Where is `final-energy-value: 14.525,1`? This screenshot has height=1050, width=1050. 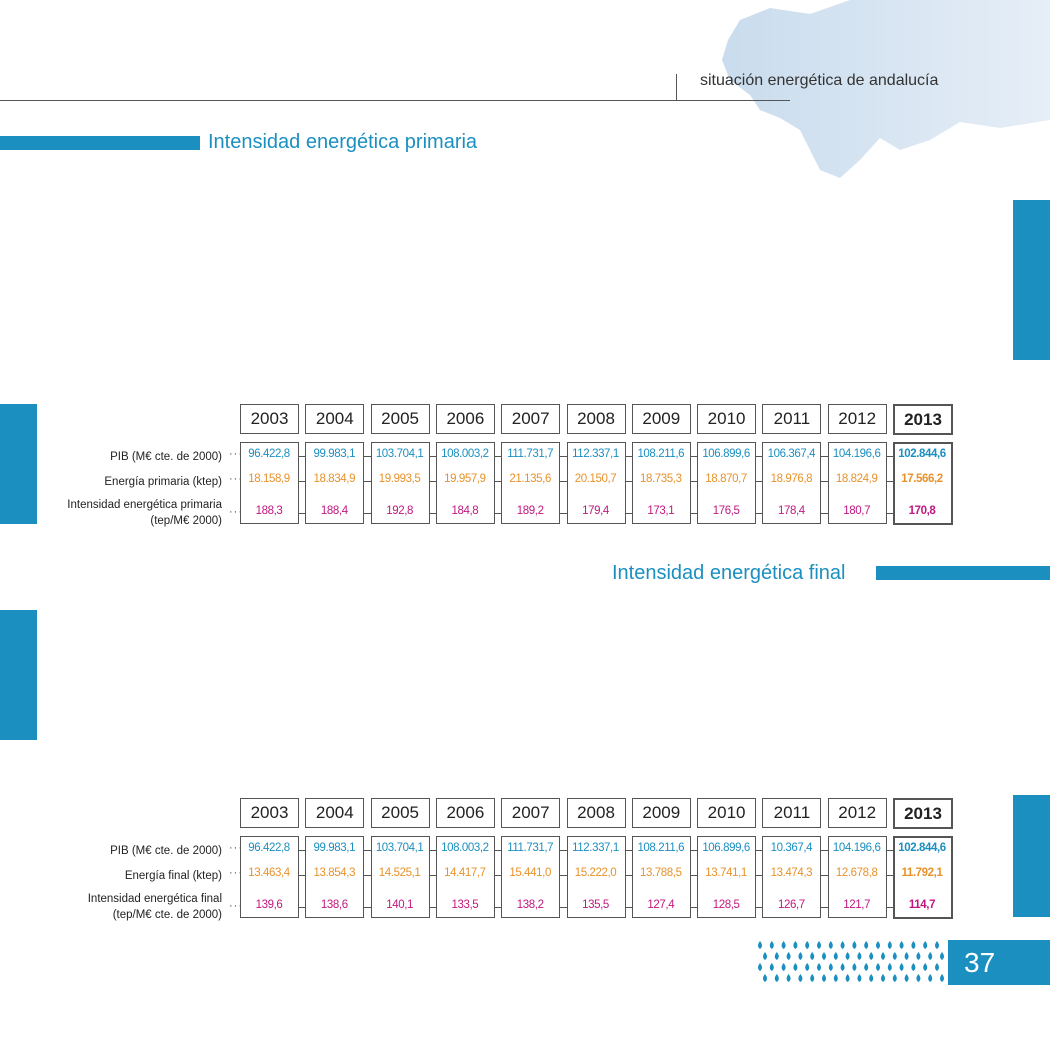
final-energy-value: 14.525,1 is located at coordinates (399, 873).